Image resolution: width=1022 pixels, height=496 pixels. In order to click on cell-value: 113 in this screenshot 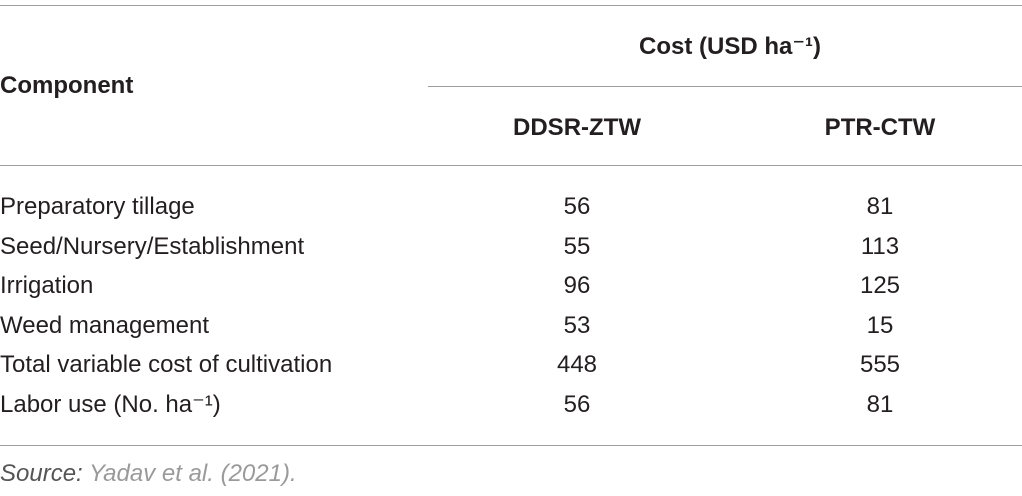, I will do `click(880, 246)`.